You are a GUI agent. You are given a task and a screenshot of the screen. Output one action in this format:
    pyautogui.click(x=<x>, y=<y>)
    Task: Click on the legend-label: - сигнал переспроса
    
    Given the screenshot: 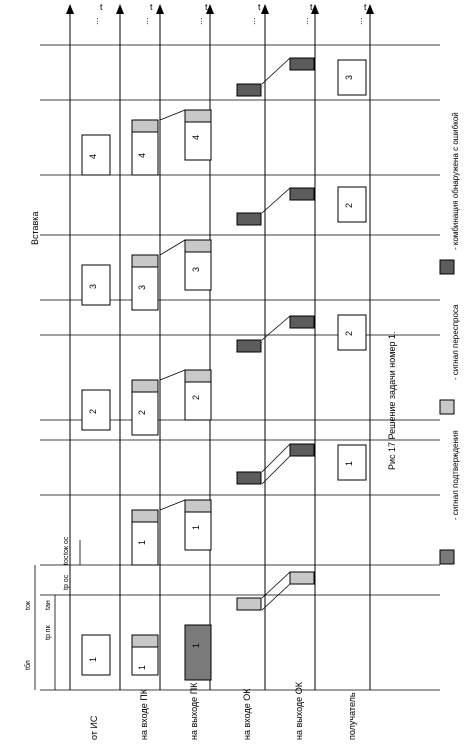 What is the action you would take?
    pyautogui.click(x=455, y=342)
    